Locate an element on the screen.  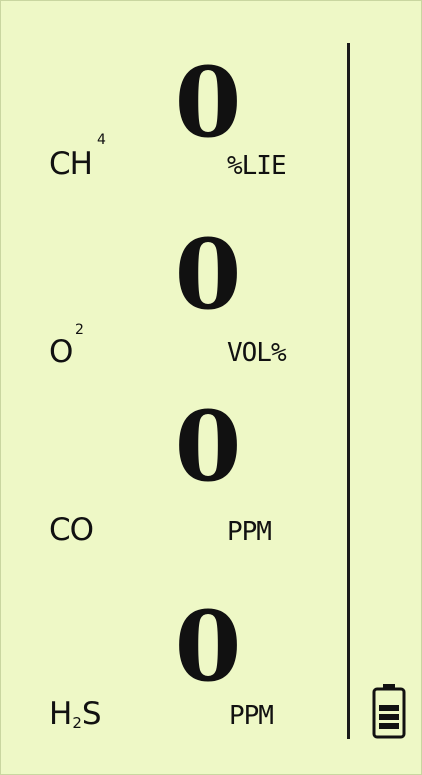
ch4-label-base: CH is located at coordinates (71, 164).